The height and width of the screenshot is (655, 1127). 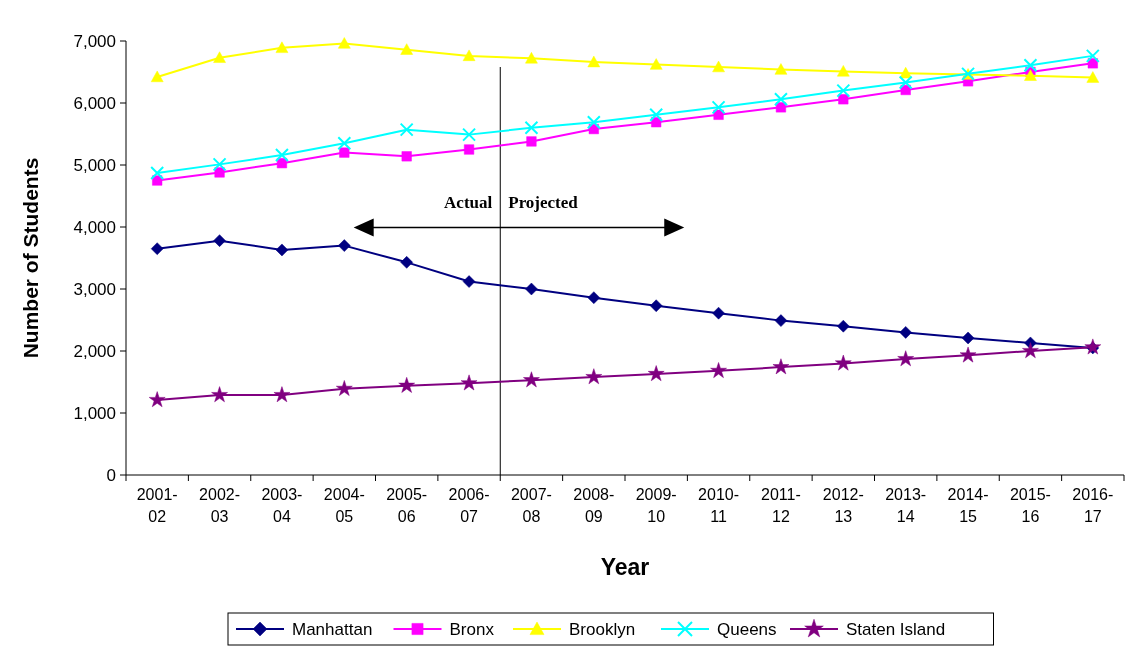 I want to click on legend-label: Queens, so click(x=747, y=629).